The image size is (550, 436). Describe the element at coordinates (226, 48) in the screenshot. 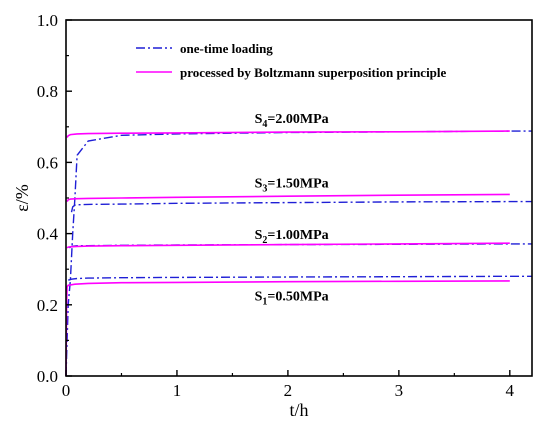

I see `legend-label-one-time-loading: one-time loading` at that location.